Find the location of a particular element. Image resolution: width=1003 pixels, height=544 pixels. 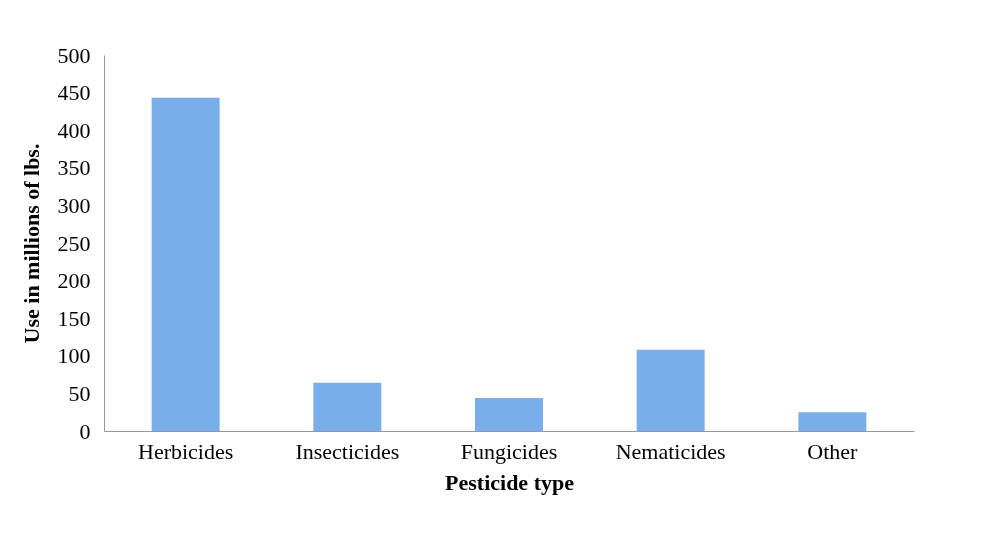

x-tick-label: Other is located at coordinates (833, 451).